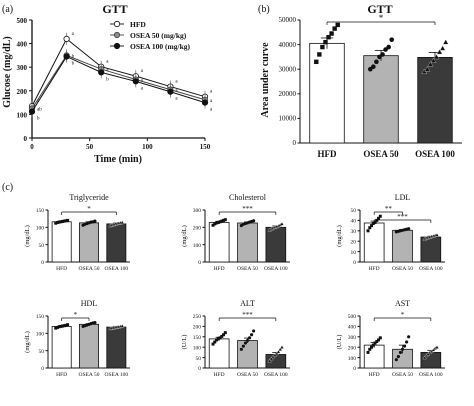 This screenshot has width=474, height=406. Describe the element at coordinates (197, 348) in the screenshot. I see `alt-ytick-label: 100` at that location.